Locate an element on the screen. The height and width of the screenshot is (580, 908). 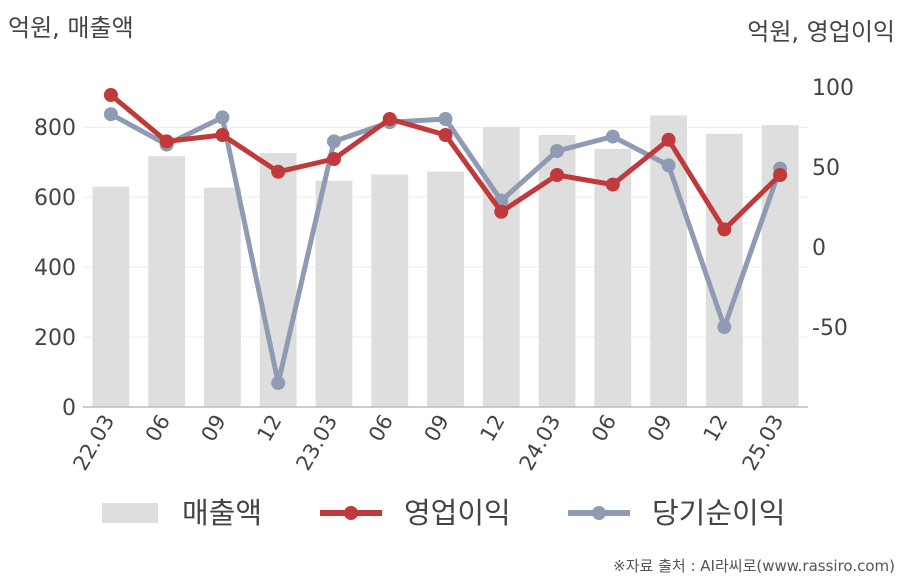
x-tick-label: 23.03 is located at coordinates (316, 443).